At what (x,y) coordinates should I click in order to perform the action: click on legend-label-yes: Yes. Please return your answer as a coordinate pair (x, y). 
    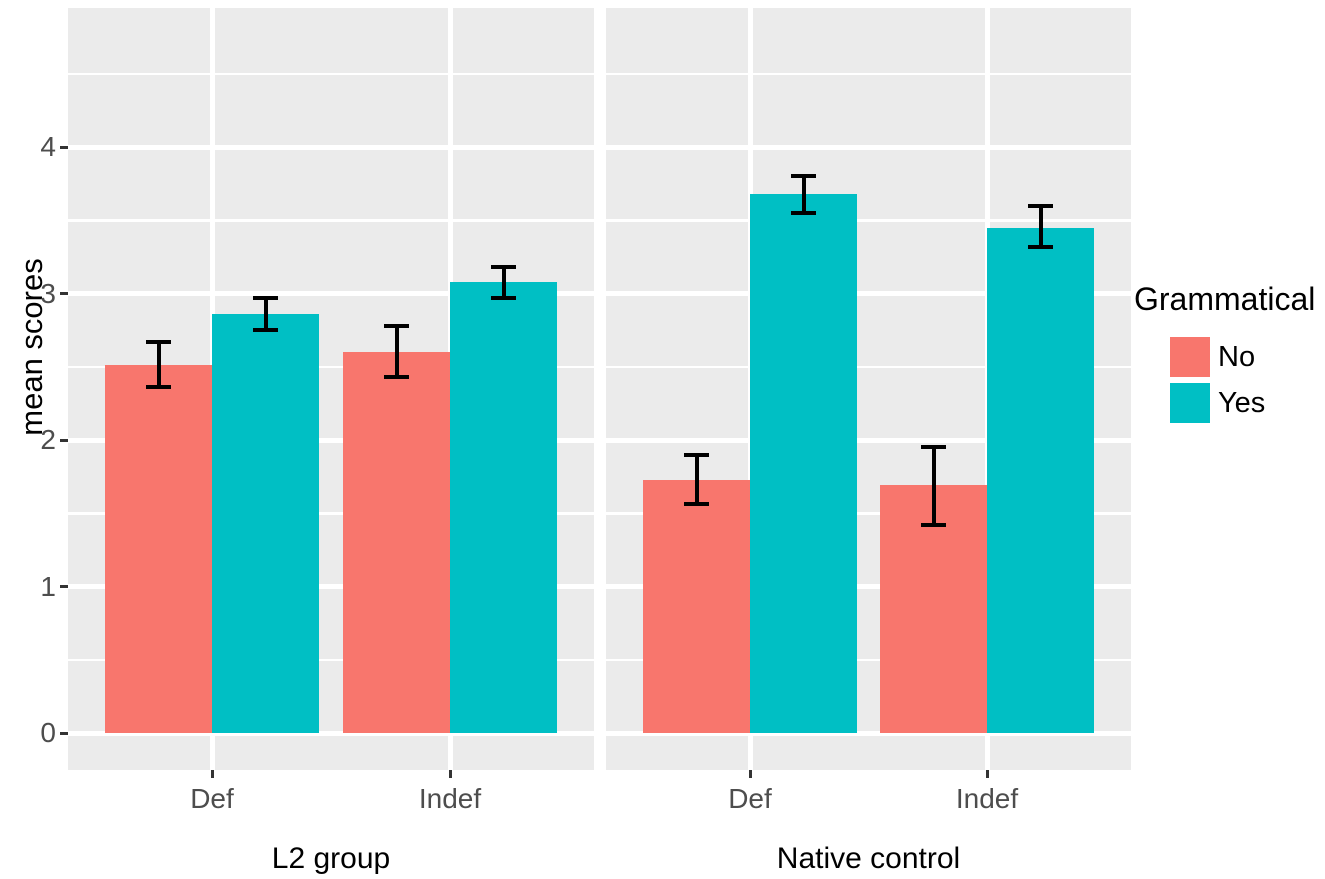
    Looking at the image, I should click on (1242, 403).